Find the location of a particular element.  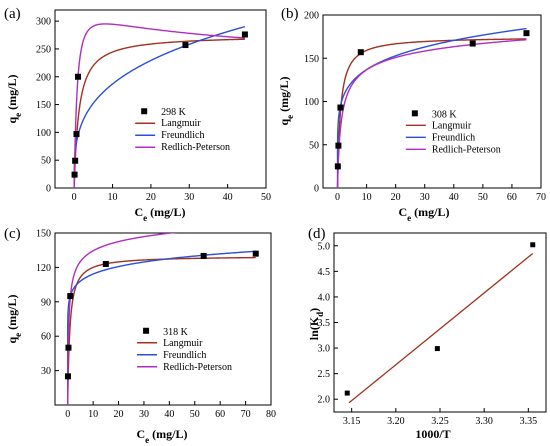

y-tick-label: 4.0 is located at coordinates (324, 297).